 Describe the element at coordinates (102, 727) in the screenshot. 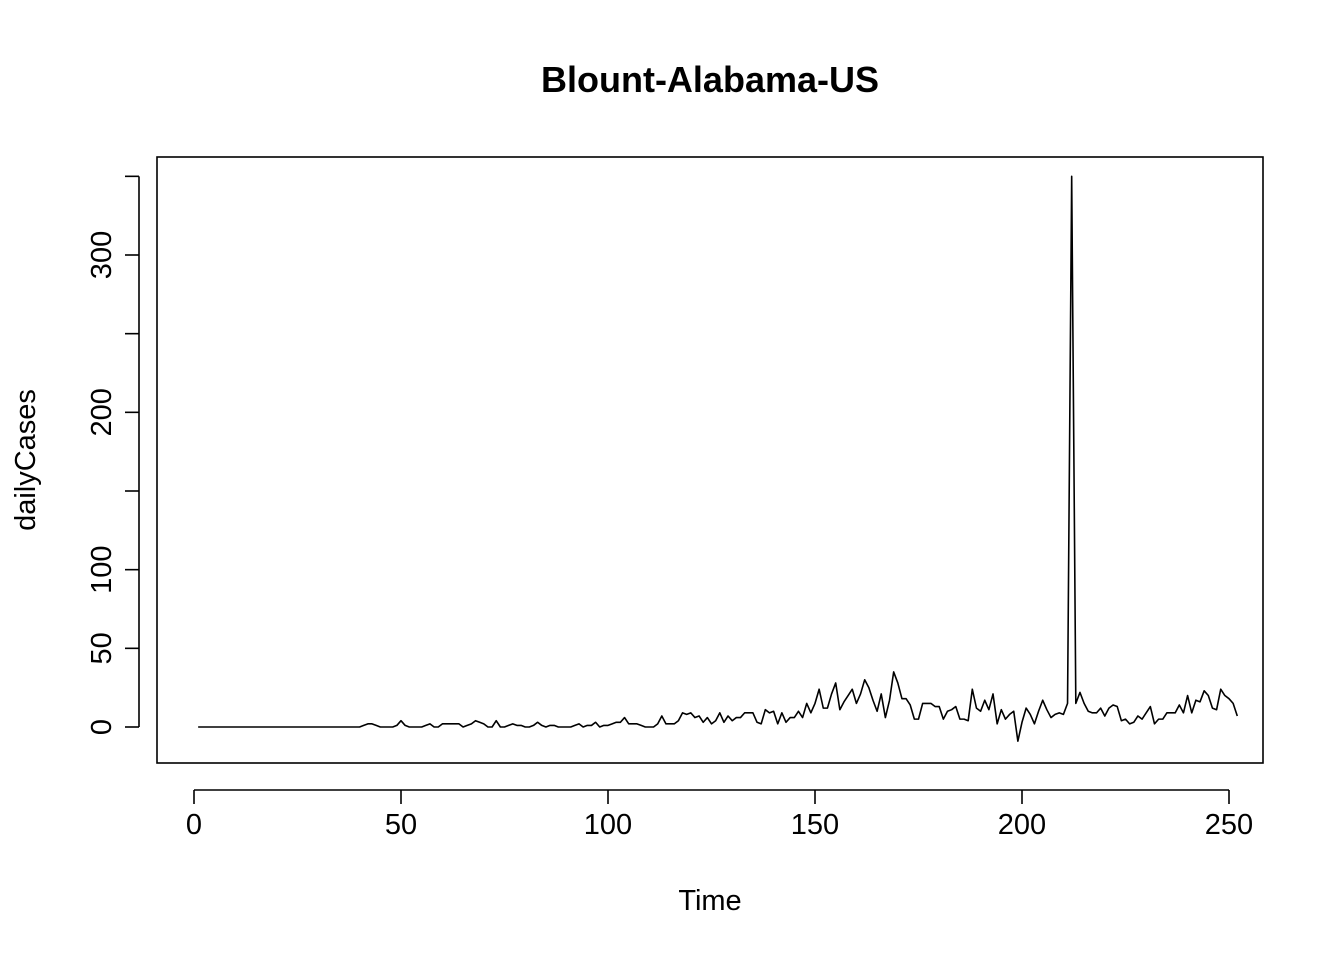

I see `y-tick-label: 0` at that location.